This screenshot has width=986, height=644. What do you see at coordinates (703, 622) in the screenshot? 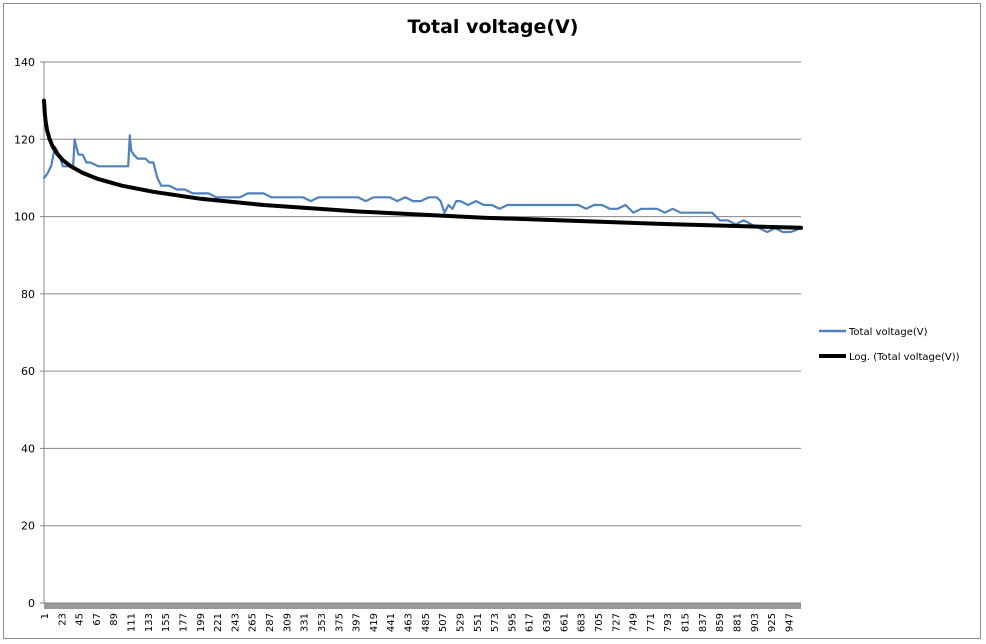
I see `x-tick-label: 837` at bounding box center [703, 622].